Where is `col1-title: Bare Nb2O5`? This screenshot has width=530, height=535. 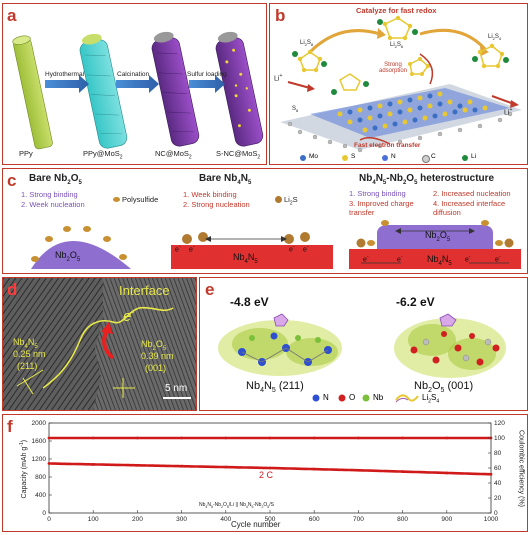 col1-title: Bare Nb2O5 is located at coordinates (55, 180).